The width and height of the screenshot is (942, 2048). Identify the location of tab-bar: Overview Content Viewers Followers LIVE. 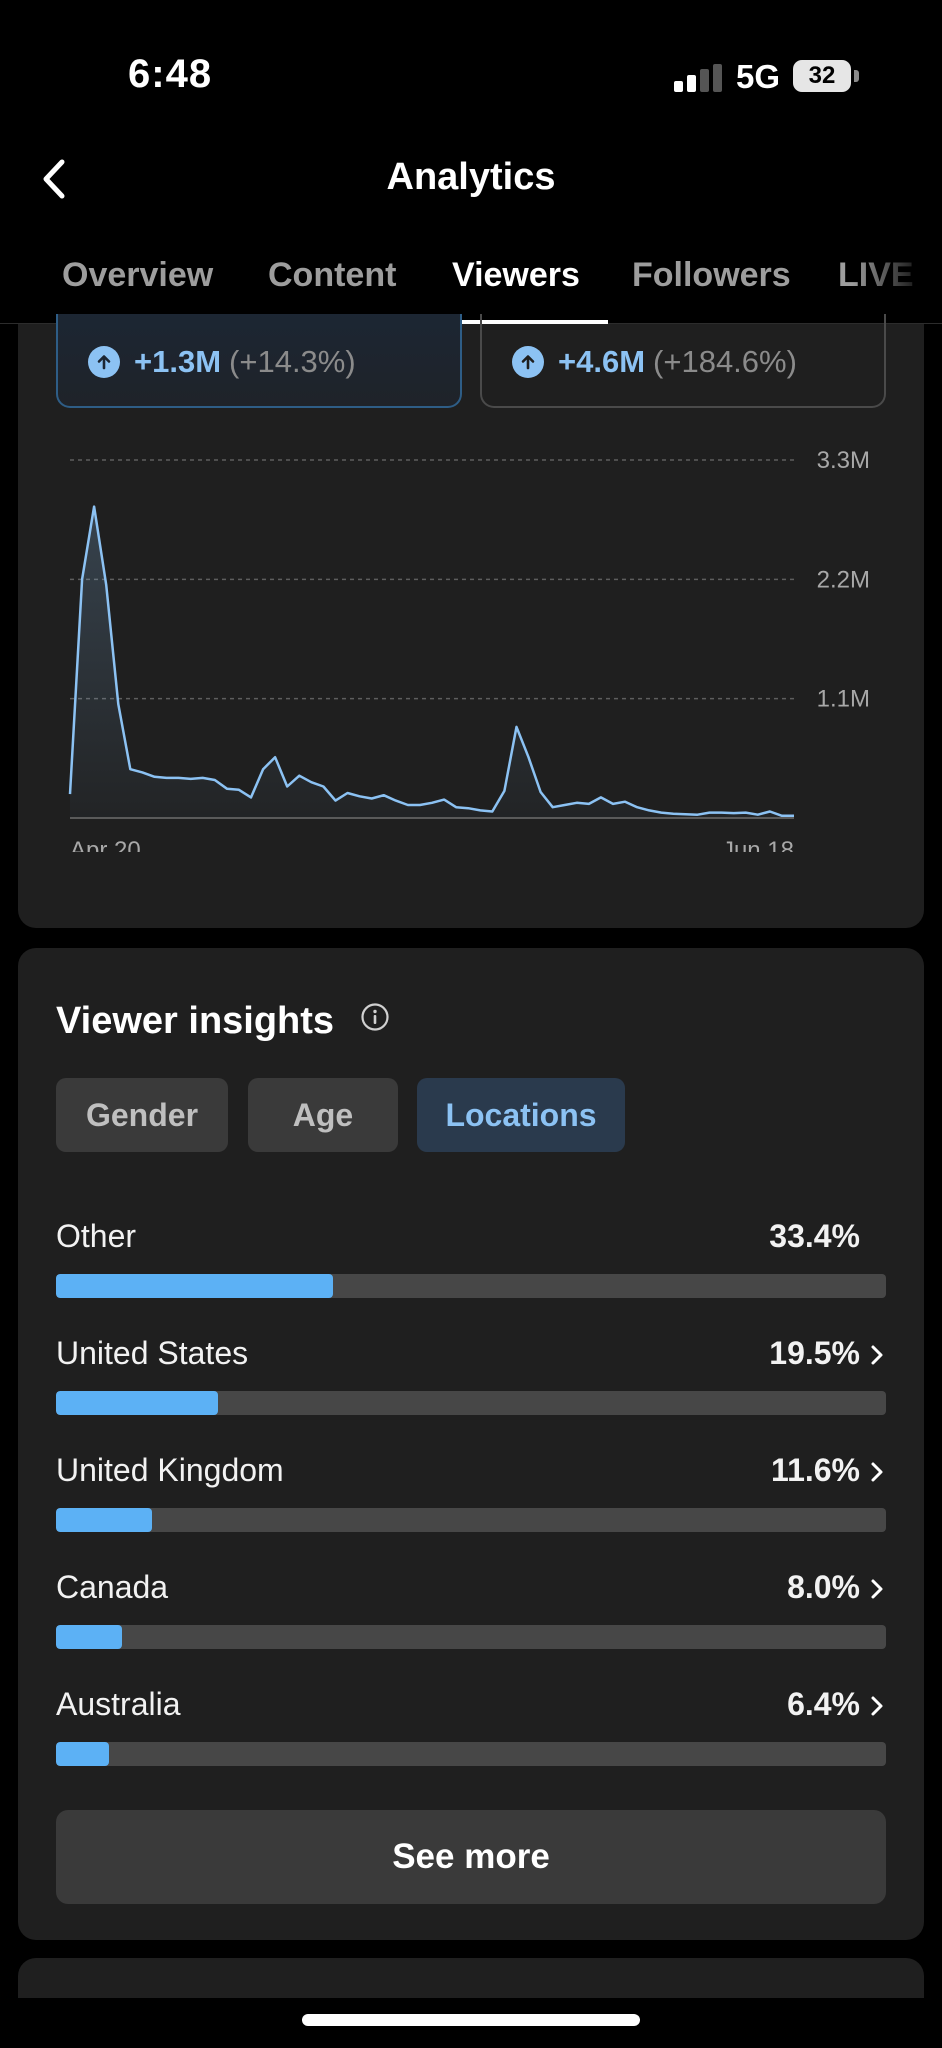
(471, 279).